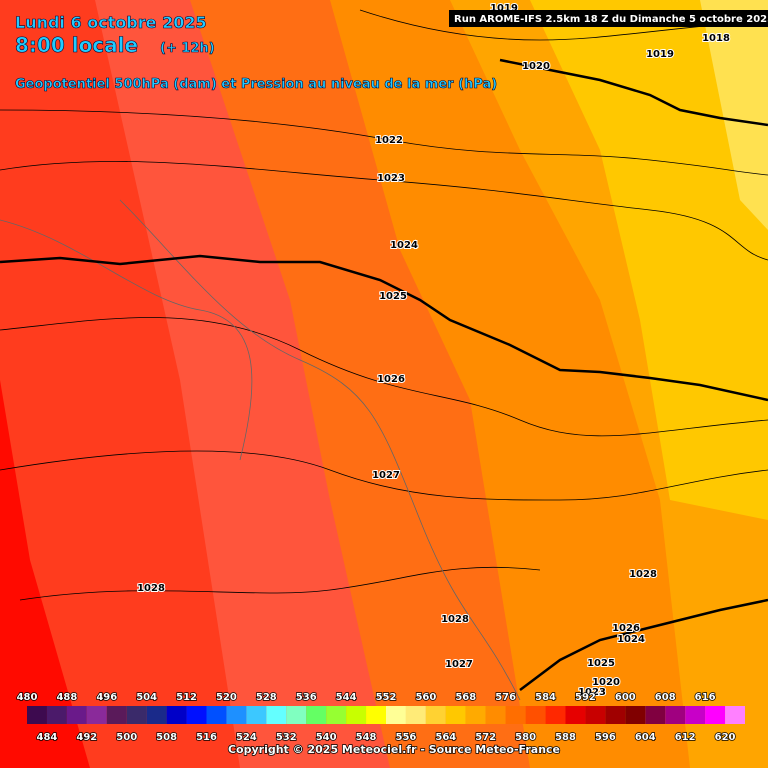 This screenshot has width=768, height=768. I want to click on scale-label: 588, so click(565, 737).